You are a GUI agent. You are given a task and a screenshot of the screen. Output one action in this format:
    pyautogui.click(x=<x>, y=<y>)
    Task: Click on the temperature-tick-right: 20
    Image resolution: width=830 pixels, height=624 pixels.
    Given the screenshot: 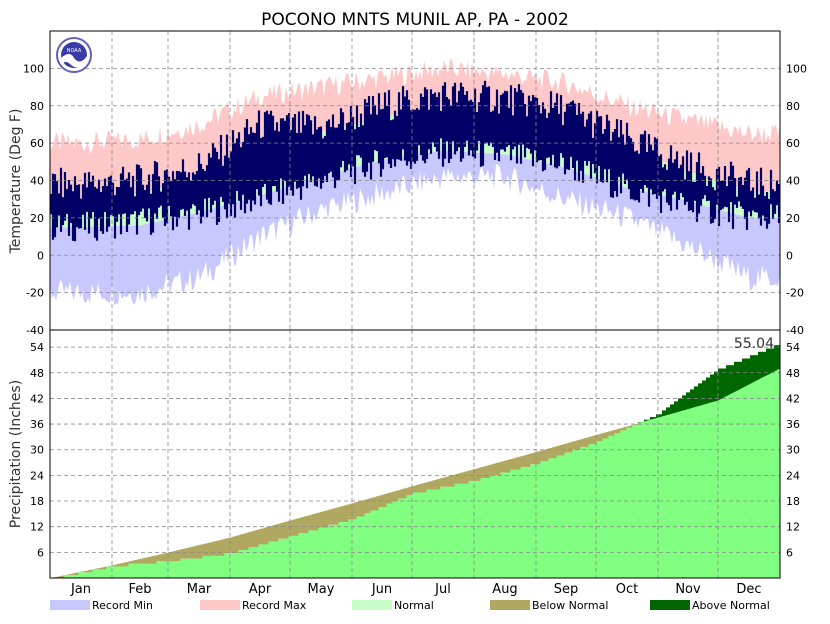 What is the action you would take?
    pyautogui.click(x=793, y=218)
    